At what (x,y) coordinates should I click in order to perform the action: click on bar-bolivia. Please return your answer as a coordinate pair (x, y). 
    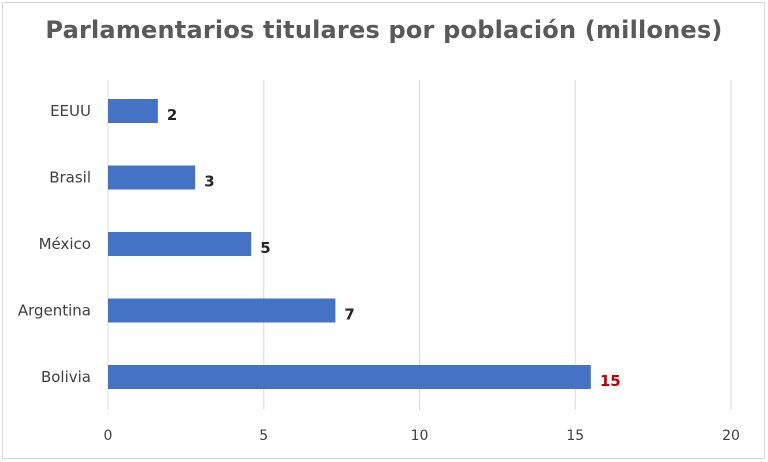
    Looking at the image, I should click on (349, 377).